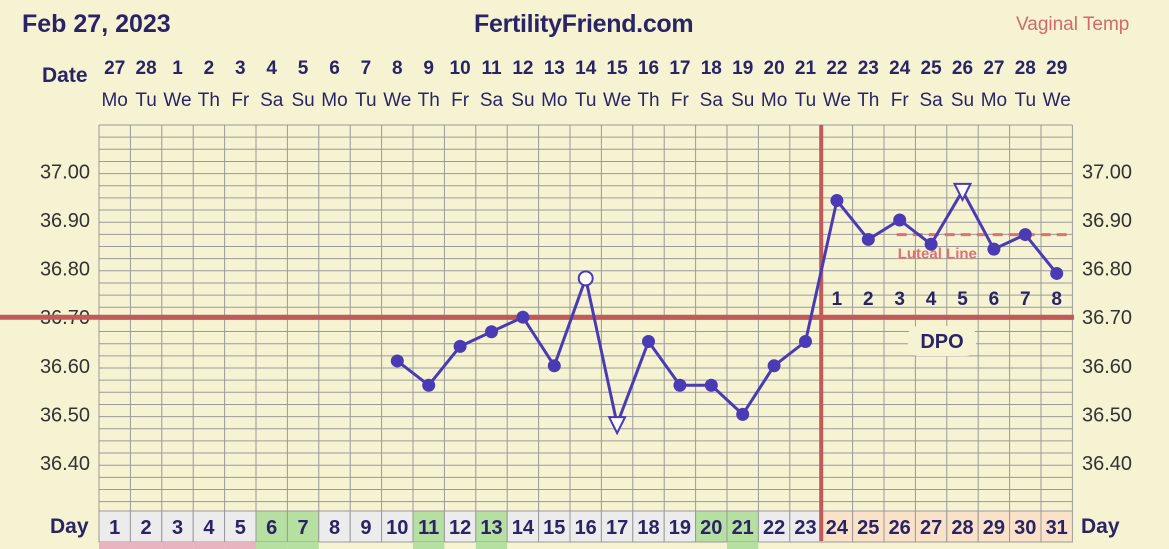  What do you see at coordinates (365, 528) in the screenshot?
I see `day-number: 9` at bounding box center [365, 528].